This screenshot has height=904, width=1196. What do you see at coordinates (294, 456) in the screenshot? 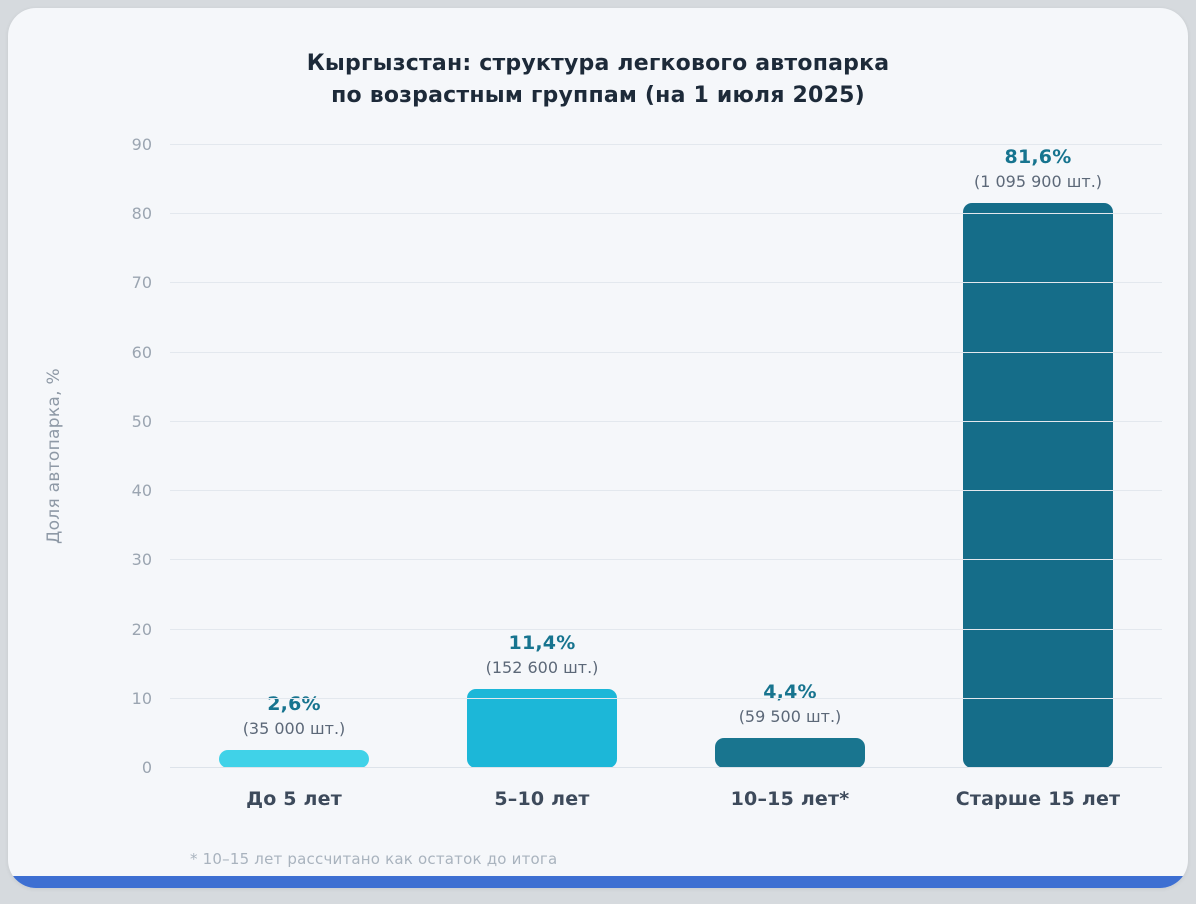
I see `bar-slot: 2,6% (35 000 шт.)` at bounding box center [294, 456].